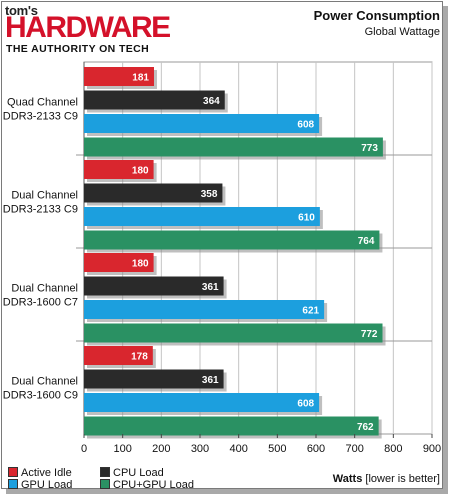 The width and height of the screenshot is (450, 495). What do you see at coordinates (40, 396) in the screenshot?
I see `category-label-line: DDR3-1600 C9` at bounding box center [40, 396].